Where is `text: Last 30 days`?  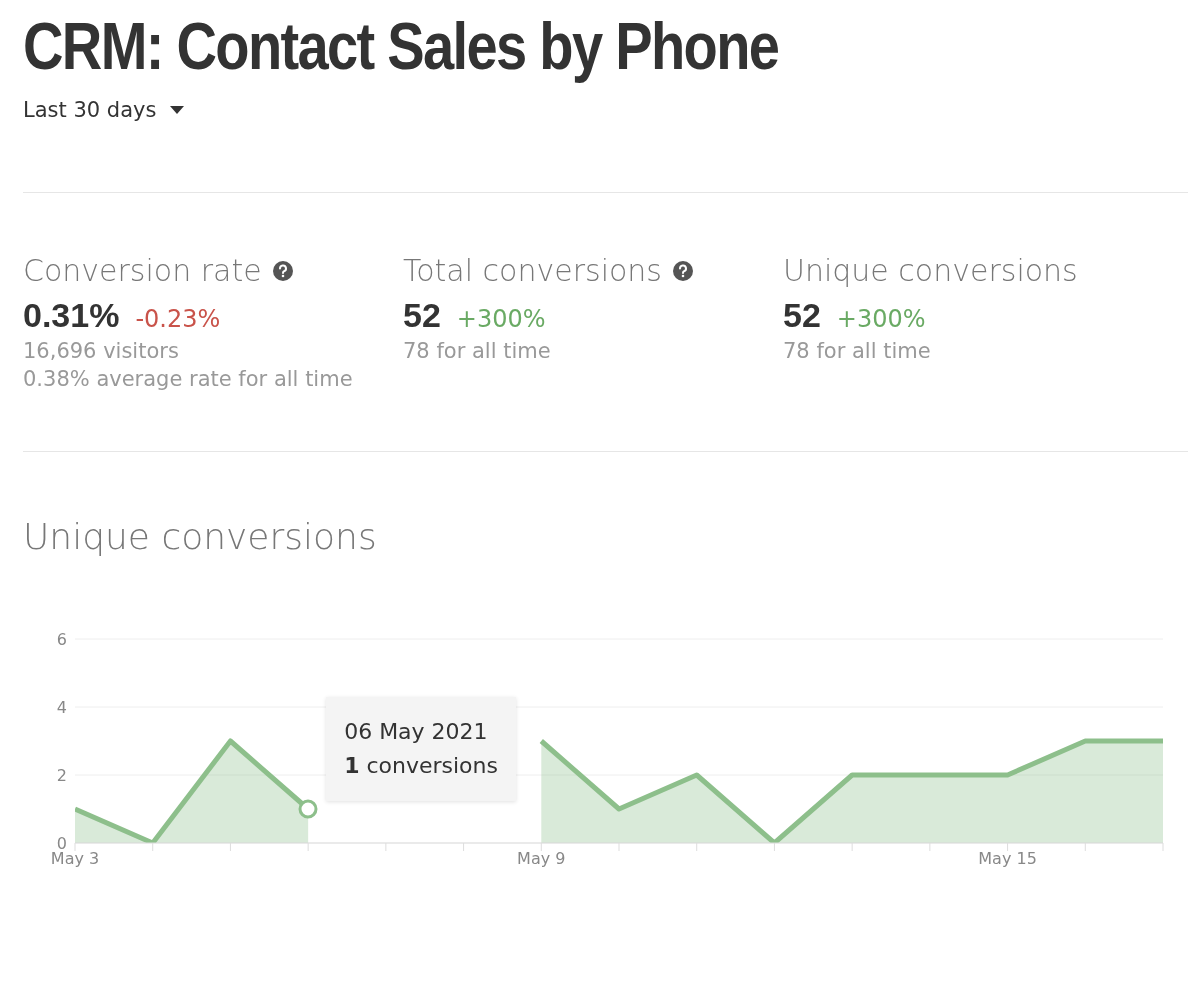 text: Last 30 days is located at coordinates (90, 110).